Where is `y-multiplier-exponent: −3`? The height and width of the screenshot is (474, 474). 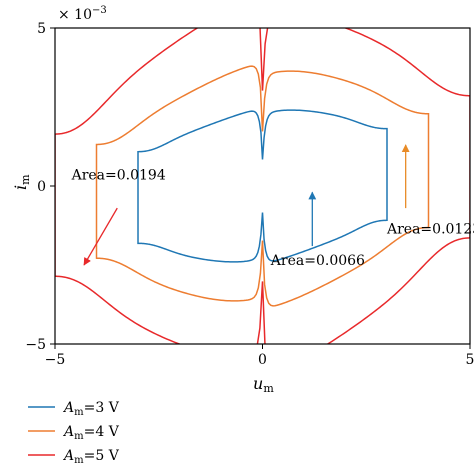
y-multiplier-exponent: −3 is located at coordinates (99, 10).